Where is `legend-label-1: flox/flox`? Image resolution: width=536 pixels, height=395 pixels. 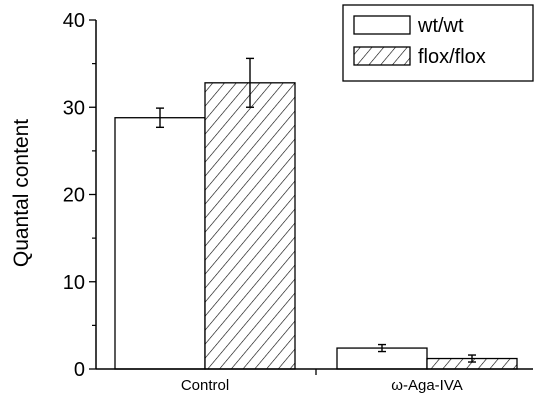
legend-label-1: flox/flox is located at coordinates (452, 57).